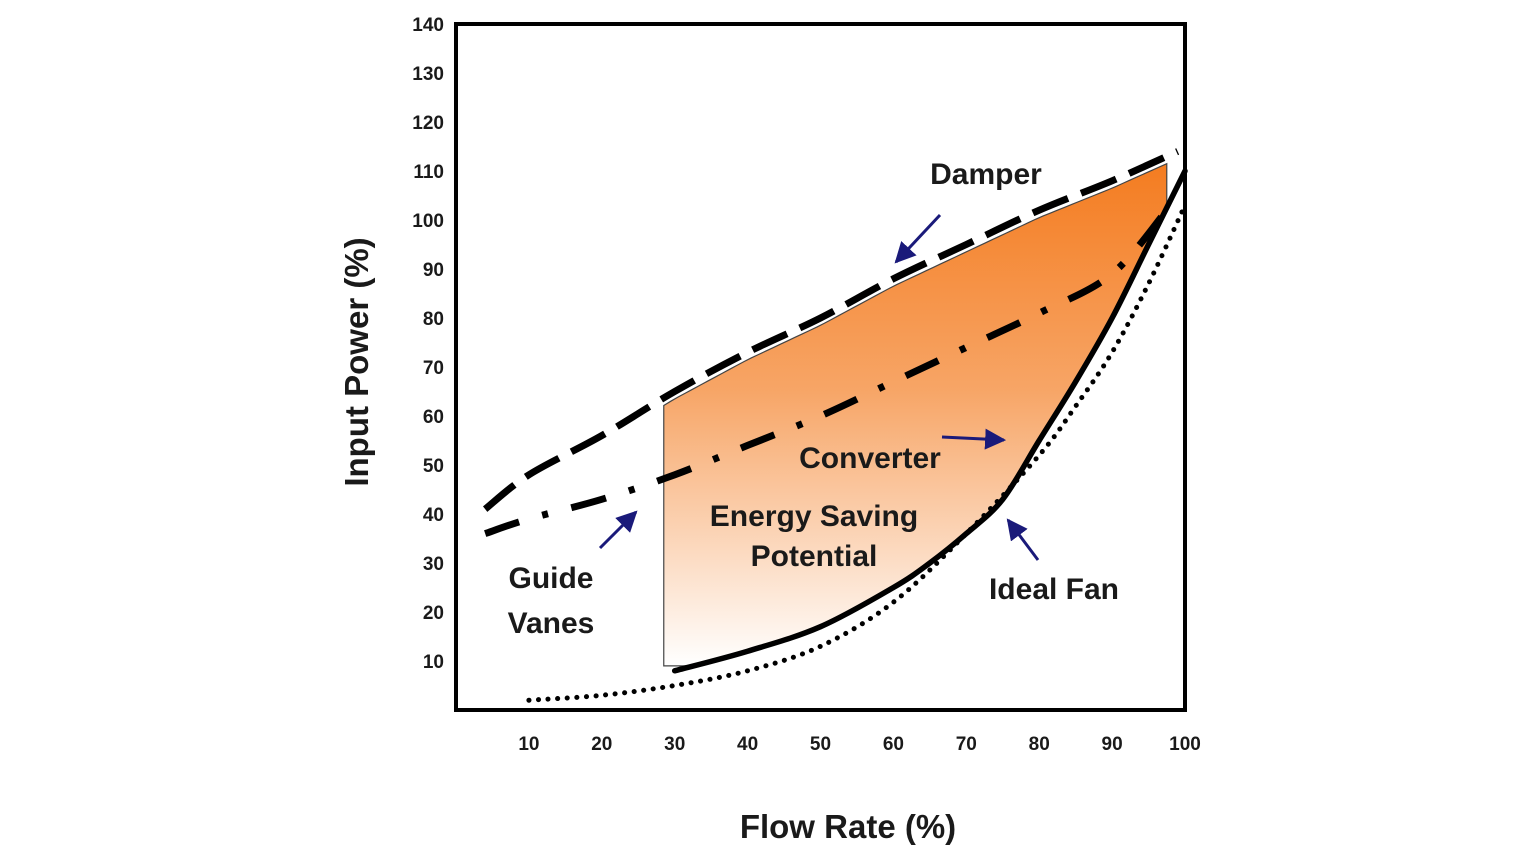 Image resolution: width=1536 pixels, height=864 pixels. Describe the element at coordinates (601, 744) in the screenshot. I see `x-tick-label: 20` at that location.